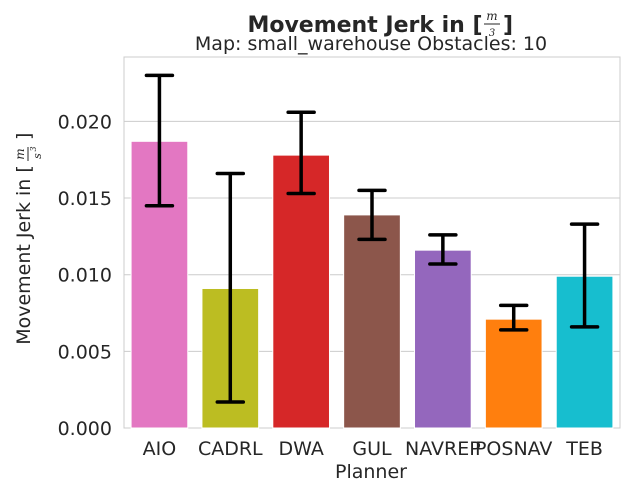 This screenshot has width=629, height=492. What do you see at coordinates (491, 16) in the screenshot?
I see `title-unit-numerator: m` at bounding box center [491, 16].